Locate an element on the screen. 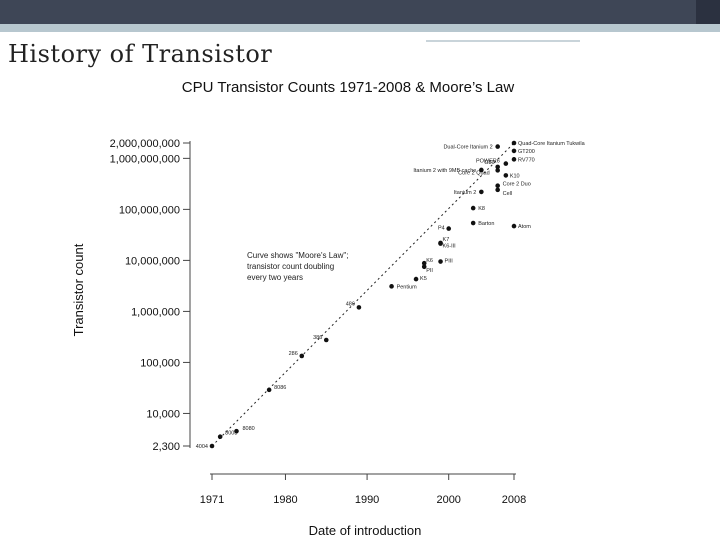 The image size is (720, 540). slide-header-bar is located at coordinates (360, 12).